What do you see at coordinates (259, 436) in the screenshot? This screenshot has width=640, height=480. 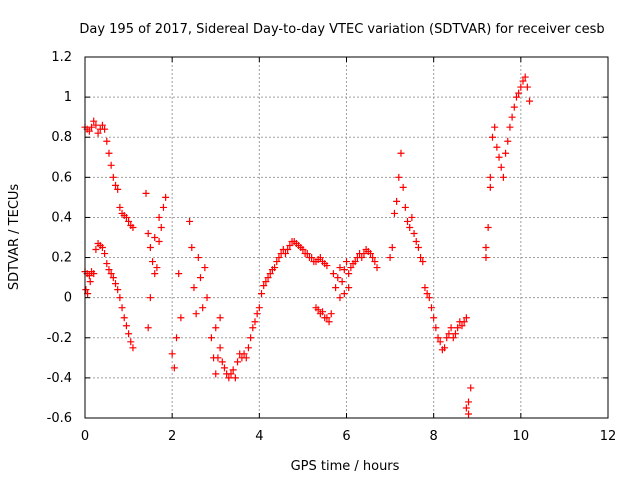 I see `x-tick-label: 4` at bounding box center [259, 436].